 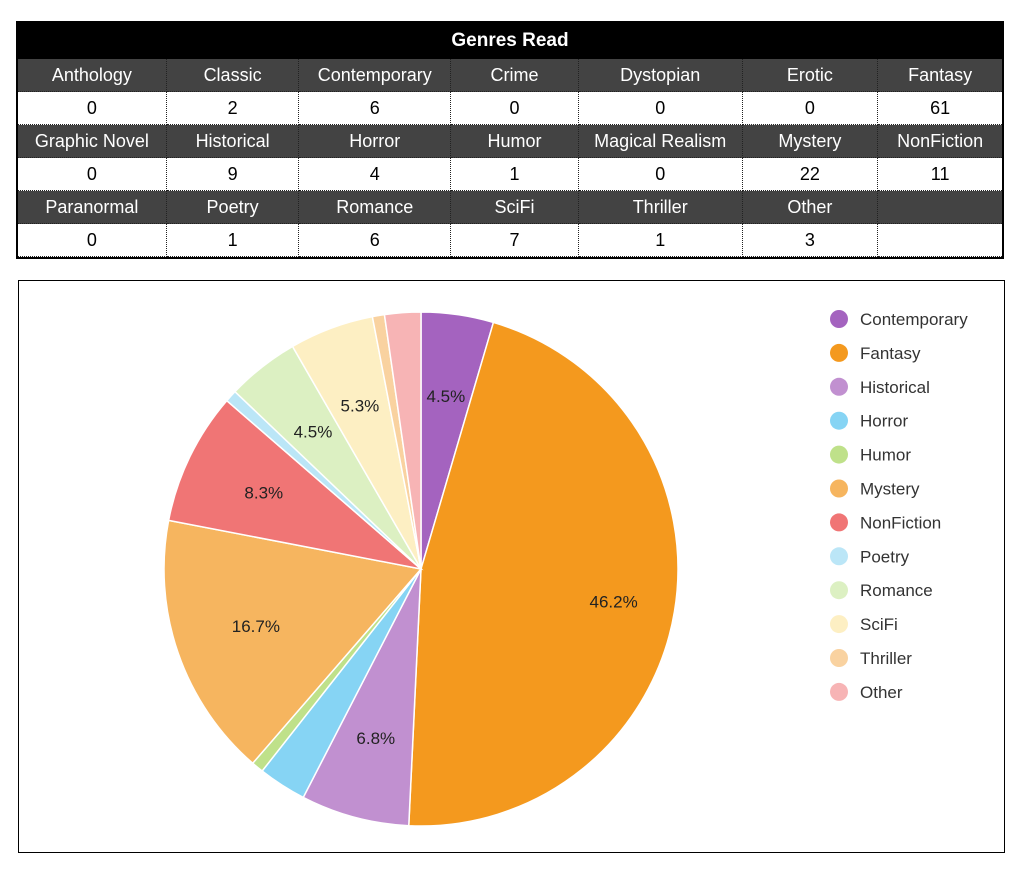 What do you see at coordinates (881, 692) in the screenshot?
I see `legend-label: Other` at bounding box center [881, 692].